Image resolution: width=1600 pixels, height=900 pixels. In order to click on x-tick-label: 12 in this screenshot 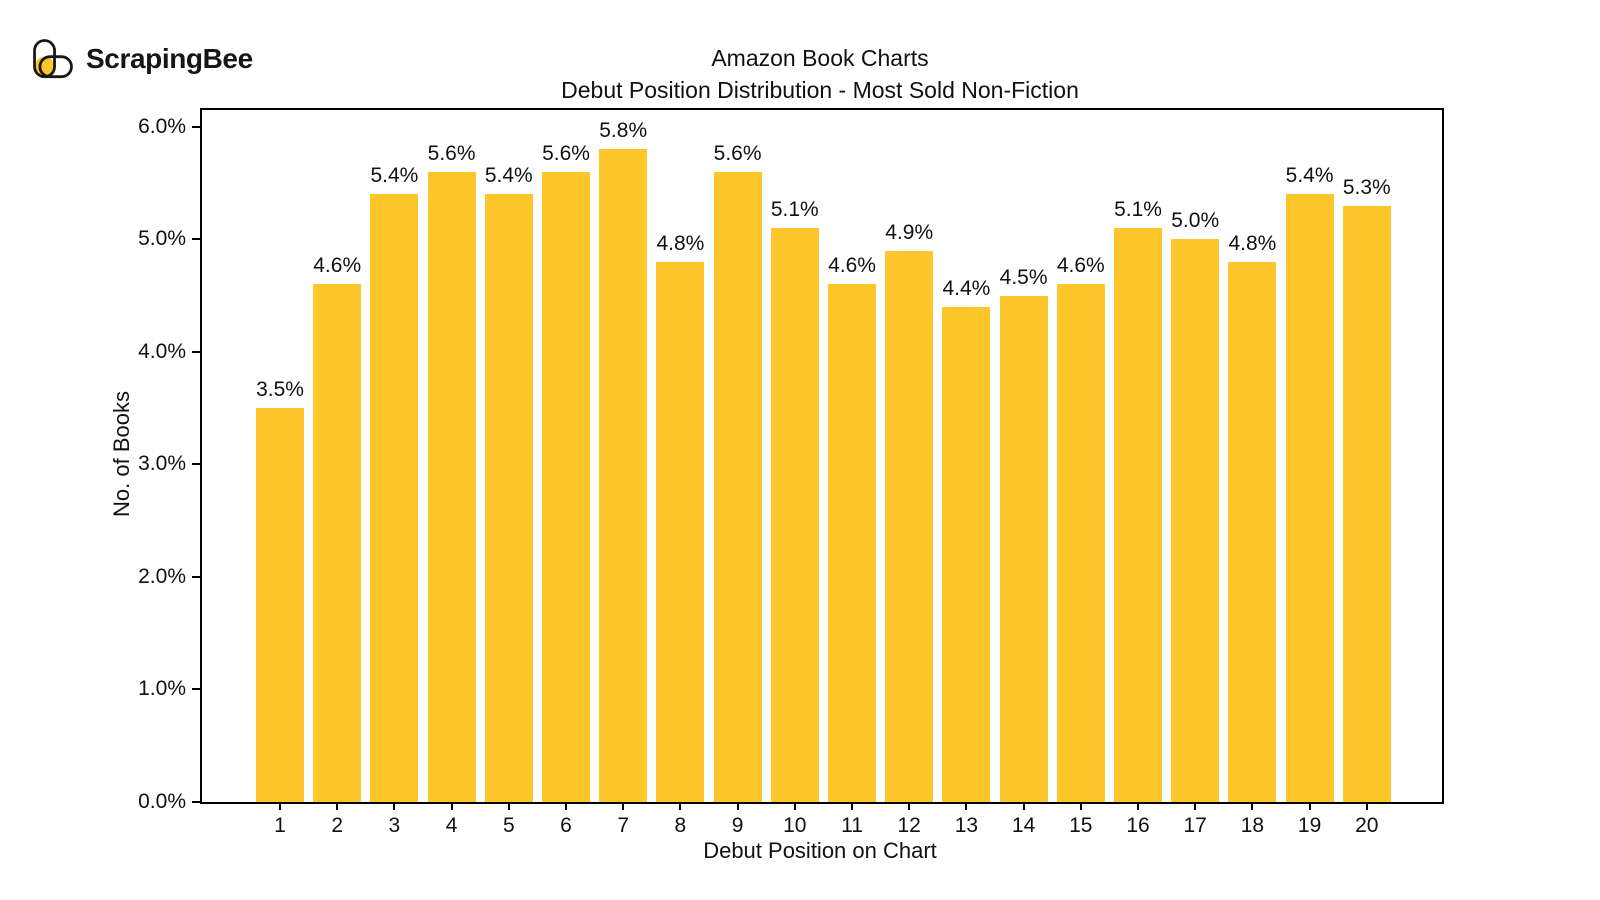, I will do `click(909, 825)`.